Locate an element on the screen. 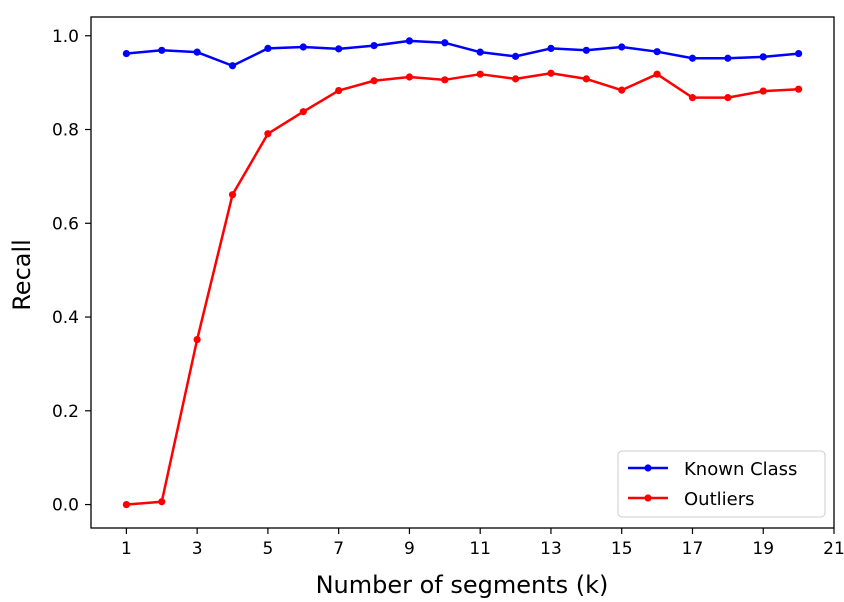 The width and height of the screenshot is (844, 602). y-tick-label: 1.0 is located at coordinates (65, 37).